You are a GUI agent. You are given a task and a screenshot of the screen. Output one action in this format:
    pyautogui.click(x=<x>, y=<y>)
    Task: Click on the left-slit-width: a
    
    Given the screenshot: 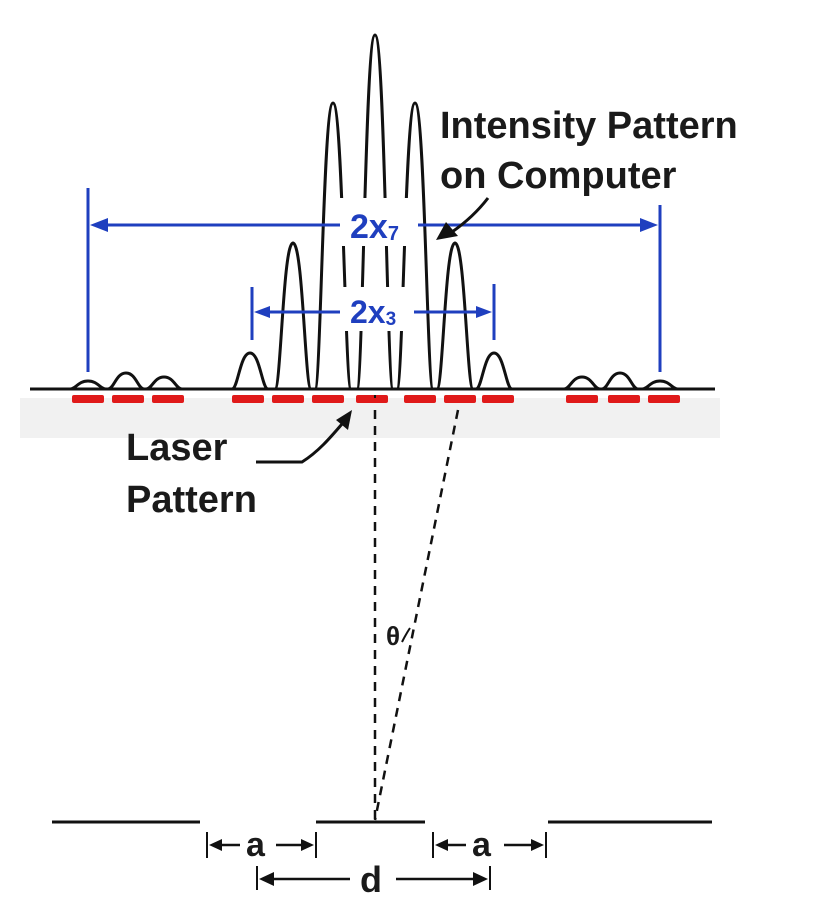 What is the action you would take?
    pyautogui.click(x=261, y=845)
    